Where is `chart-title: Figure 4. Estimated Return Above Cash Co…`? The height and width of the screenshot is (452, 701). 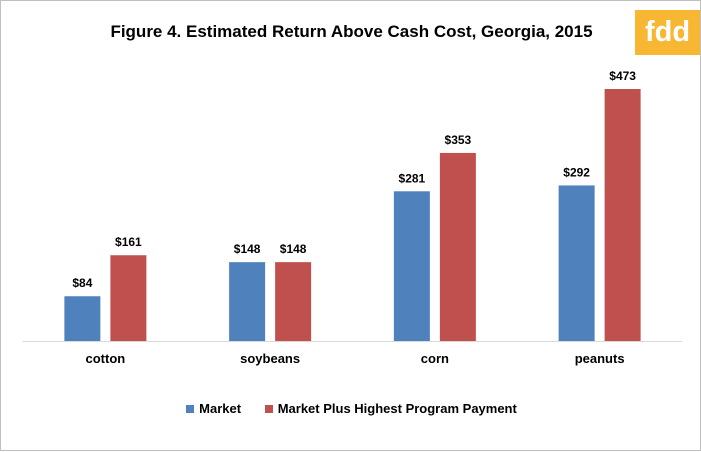 chart-title: Figure 4. Estimated Return Above Cash Co… is located at coordinates (351, 31).